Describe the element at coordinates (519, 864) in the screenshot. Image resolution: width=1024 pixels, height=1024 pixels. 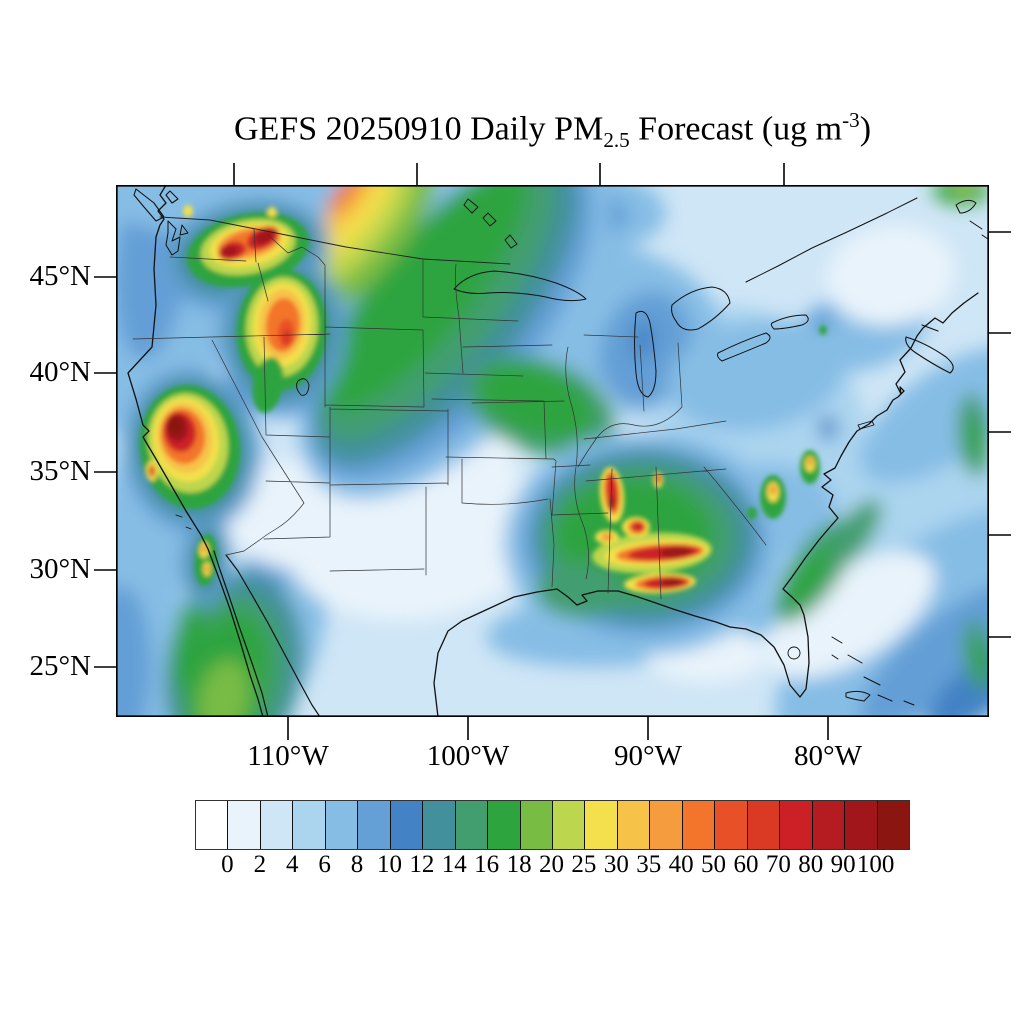
I see `colorbar-tick-label: 18` at that location.